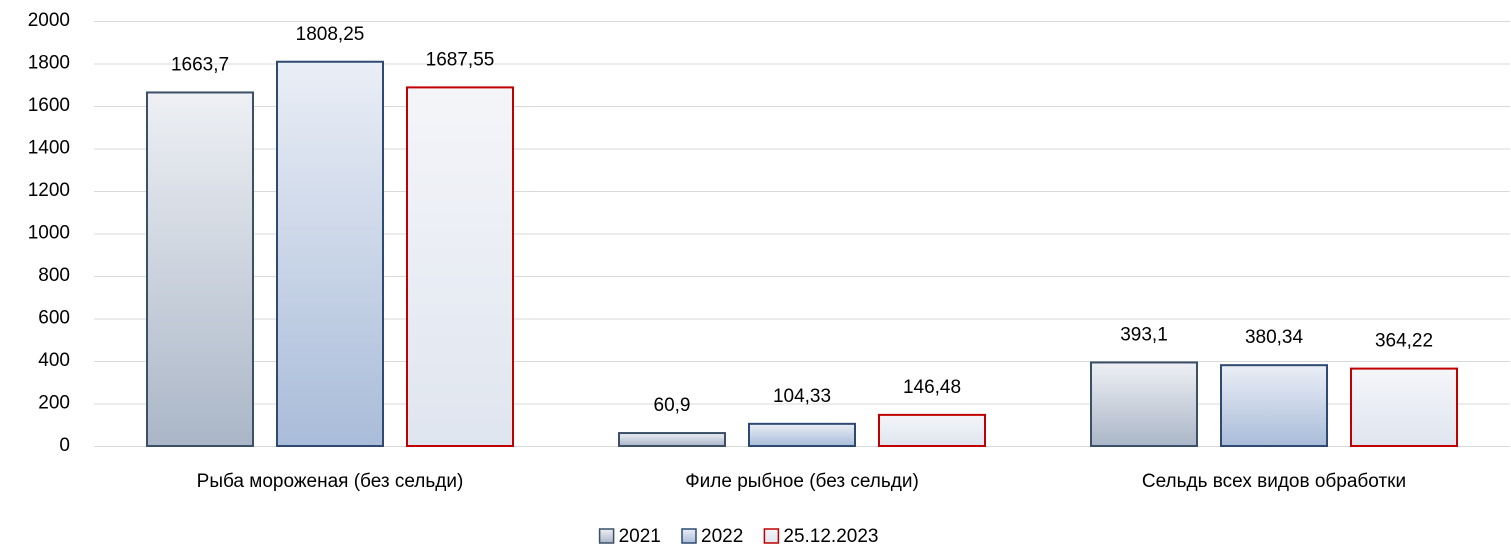 This screenshot has height=547, width=1511. What do you see at coordinates (1144, 334) in the screenshot?
I see `data-label: 393,1` at bounding box center [1144, 334].